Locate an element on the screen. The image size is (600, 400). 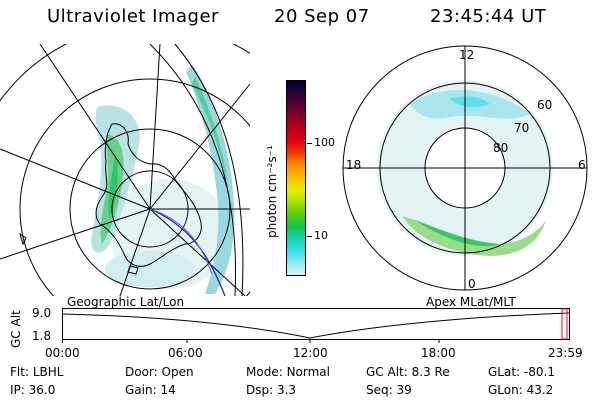
aurora-nightside is located at coordinates (474, 236).